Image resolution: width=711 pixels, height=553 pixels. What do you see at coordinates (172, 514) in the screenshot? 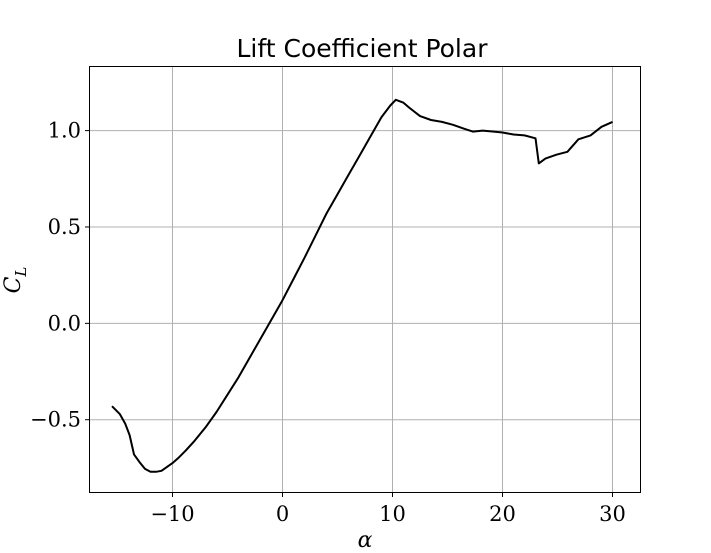
I see `x-tick-label: −10` at bounding box center [172, 514].